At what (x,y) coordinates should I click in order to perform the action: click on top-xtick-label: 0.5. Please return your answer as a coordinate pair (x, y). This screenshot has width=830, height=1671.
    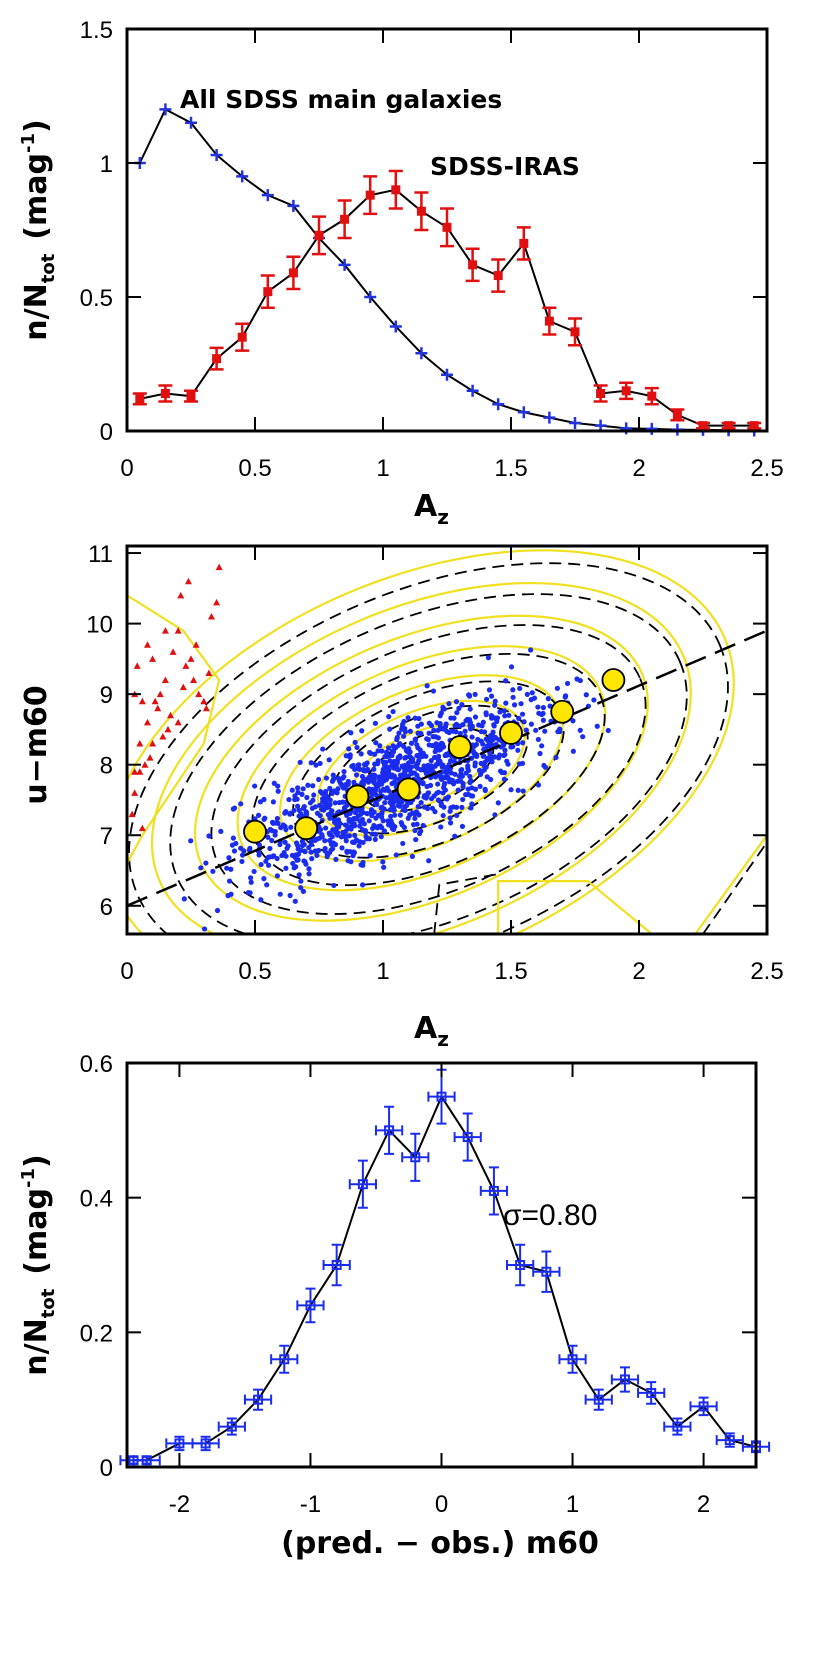
    Looking at the image, I should click on (254, 468).